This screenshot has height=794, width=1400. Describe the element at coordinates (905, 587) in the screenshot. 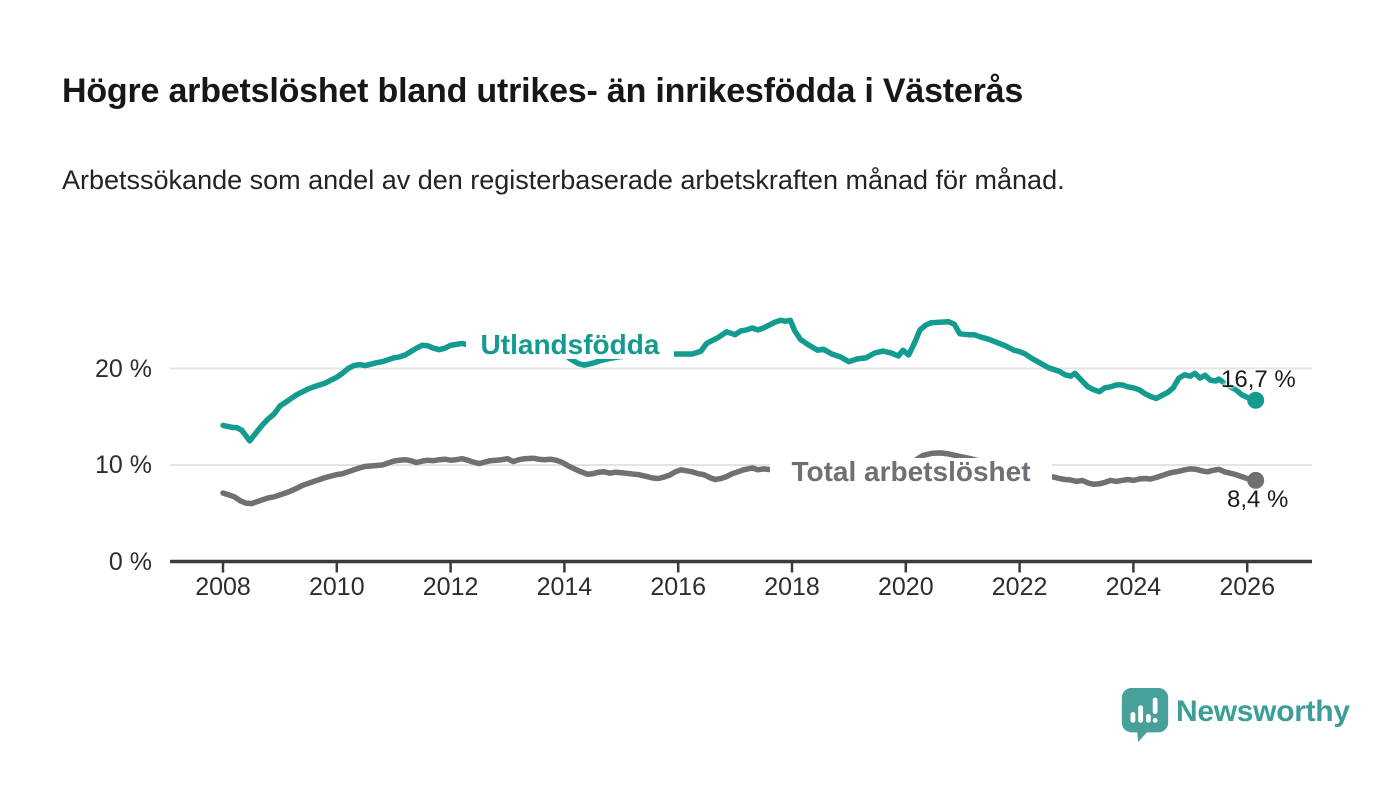

I see `x-tick-label: 2020` at that location.